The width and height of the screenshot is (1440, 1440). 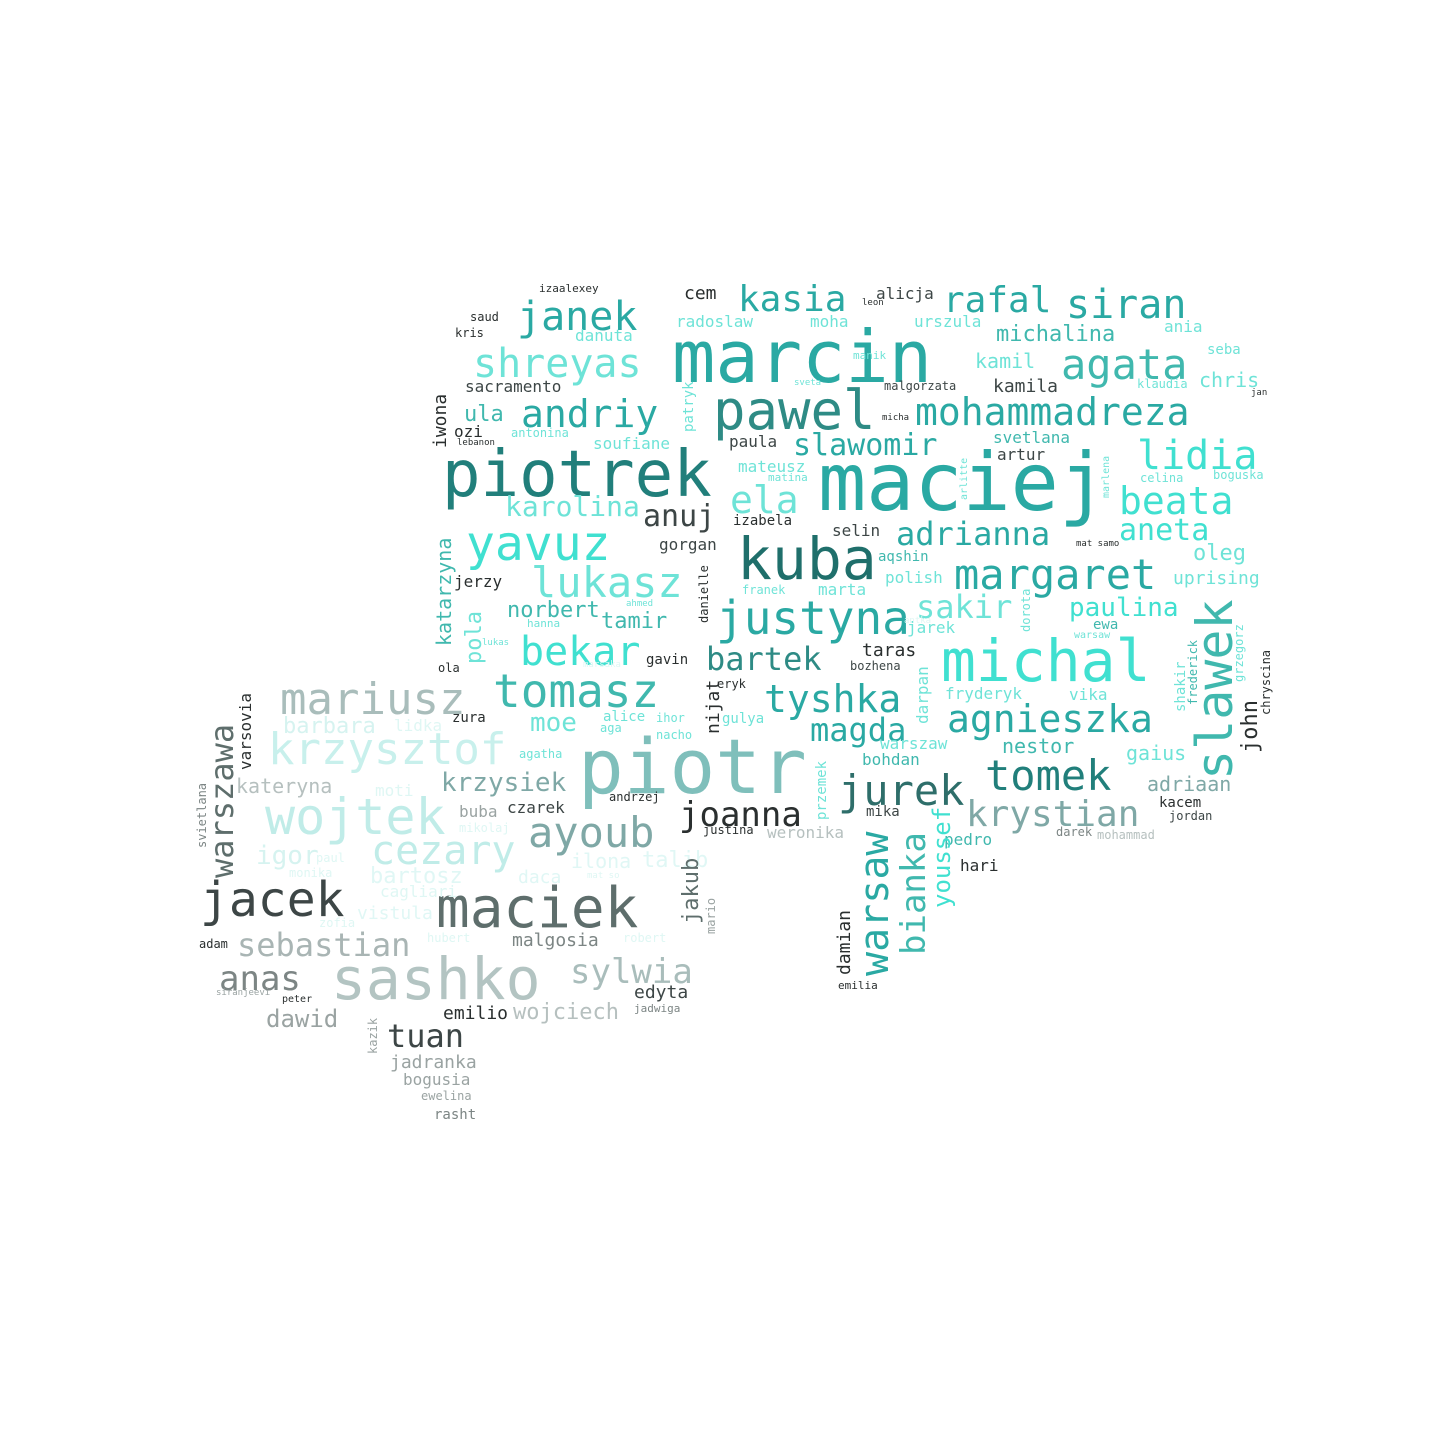 What do you see at coordinates (692, 766) in the screenshot?
I see `cloud-word: piotr` at bounding box center [692, 766].